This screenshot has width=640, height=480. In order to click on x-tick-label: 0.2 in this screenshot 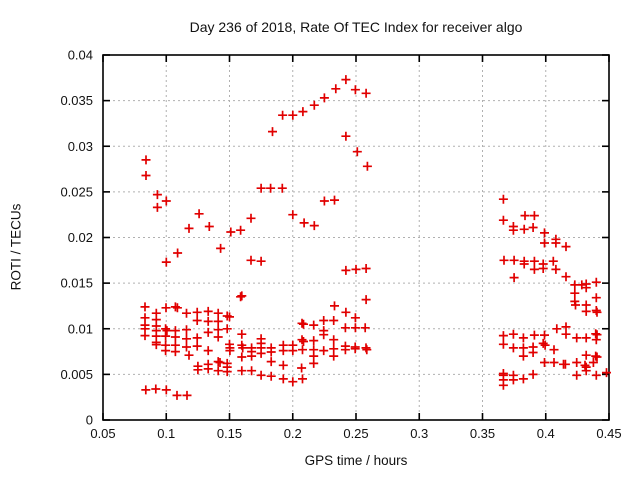, I will do `click(293, 433)`.